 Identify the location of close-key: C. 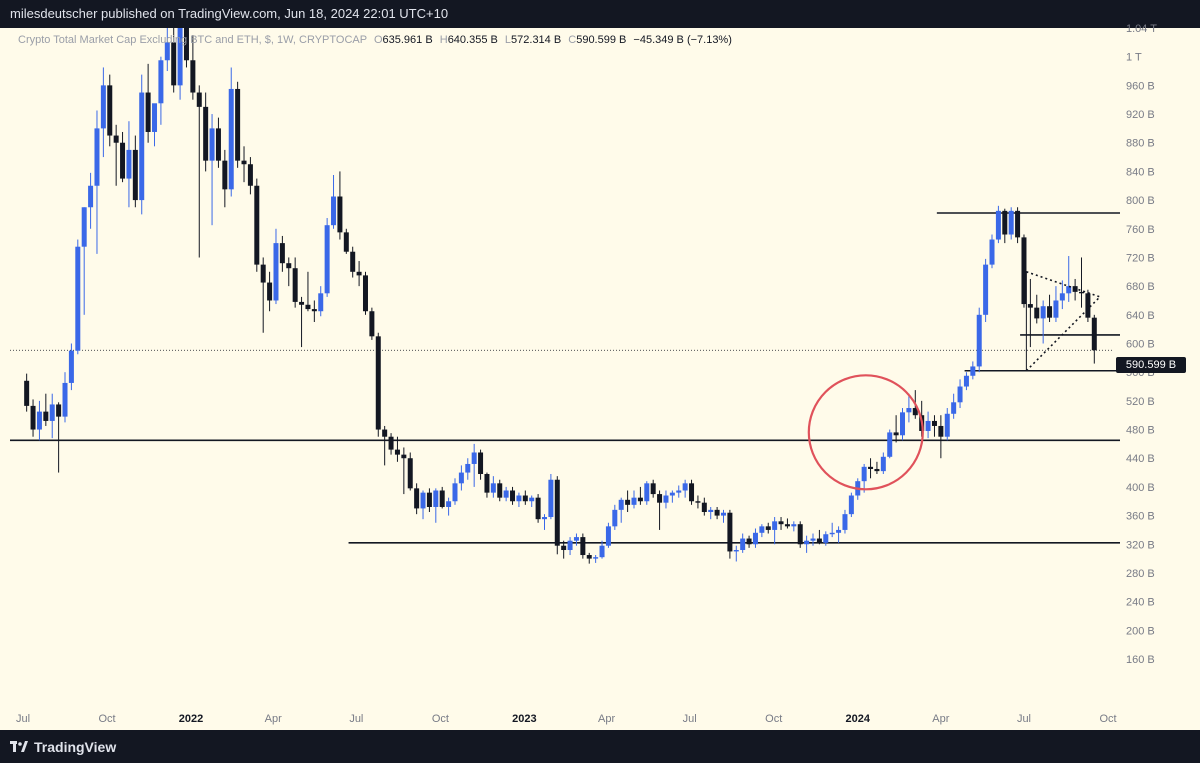
(572, 40).